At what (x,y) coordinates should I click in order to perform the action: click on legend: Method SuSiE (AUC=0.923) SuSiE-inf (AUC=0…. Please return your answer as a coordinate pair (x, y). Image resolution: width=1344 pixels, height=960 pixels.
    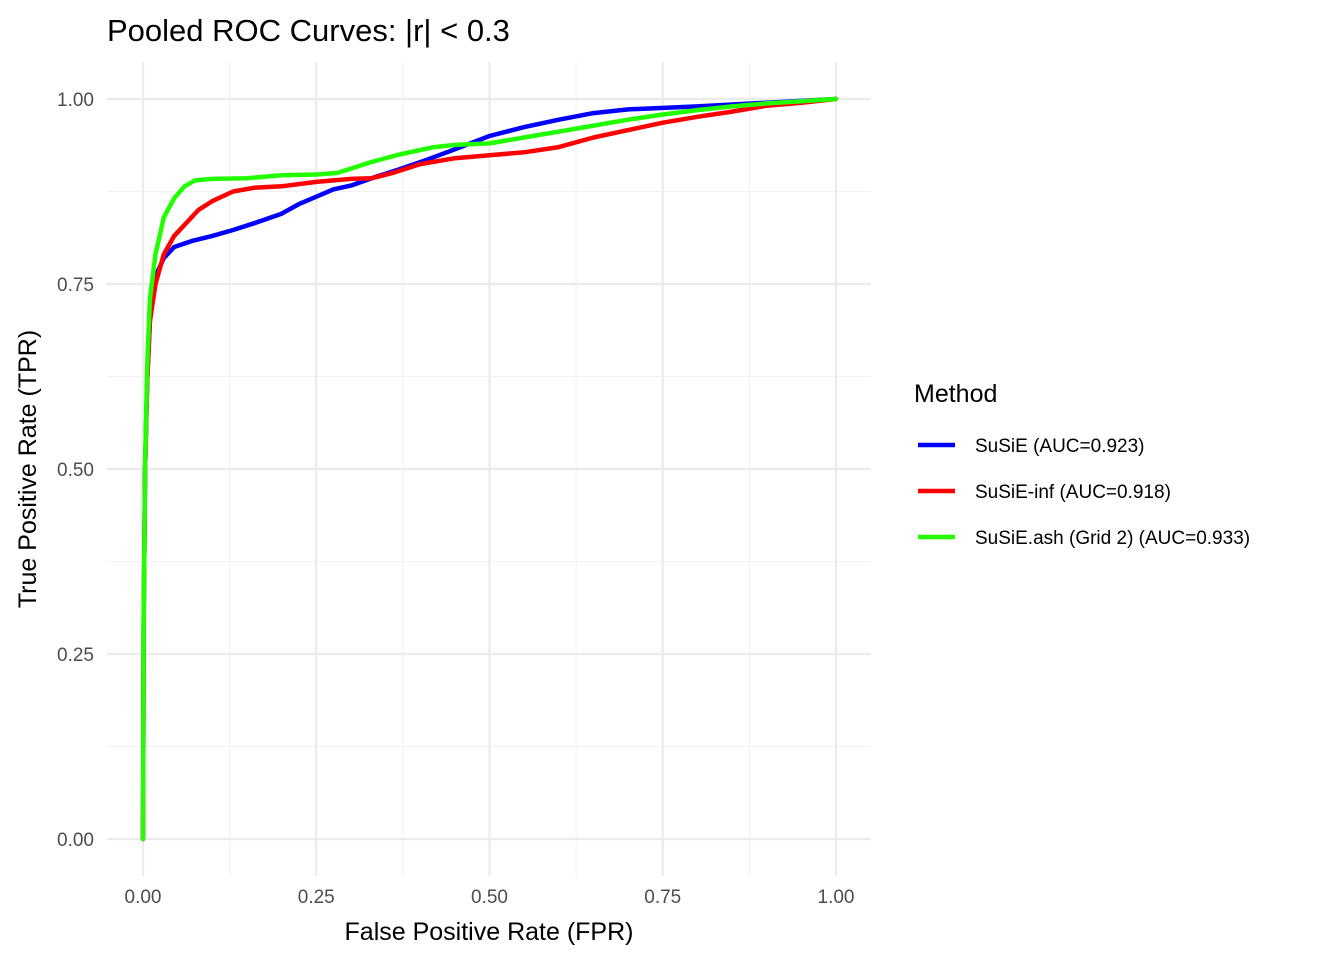
    Looking at the image, I should click on (1082, 464).